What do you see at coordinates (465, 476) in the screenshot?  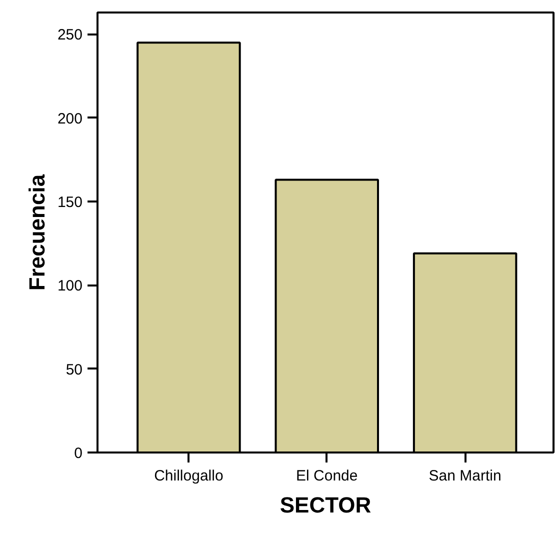 I see `x-tick-label: San Martin` at bounding box center [465, 476].